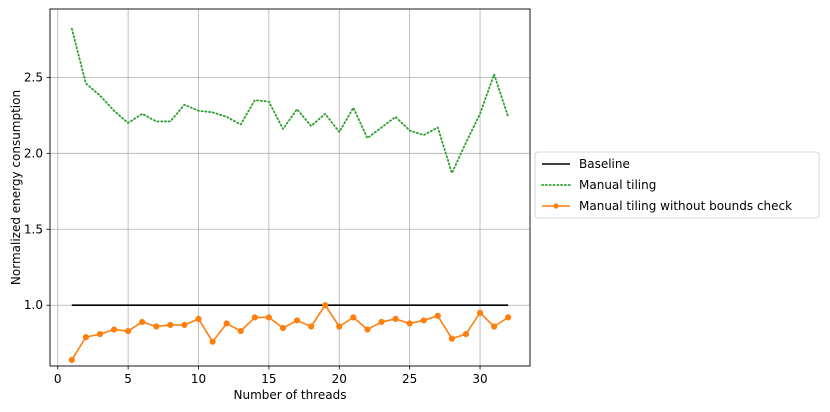 The image size is (830, 412). What do you see at coordinates (556, 206) in the screenshot?
I see `legend-marker-manual-tiling-without-bounds-check` at bounding box center [556, 206].